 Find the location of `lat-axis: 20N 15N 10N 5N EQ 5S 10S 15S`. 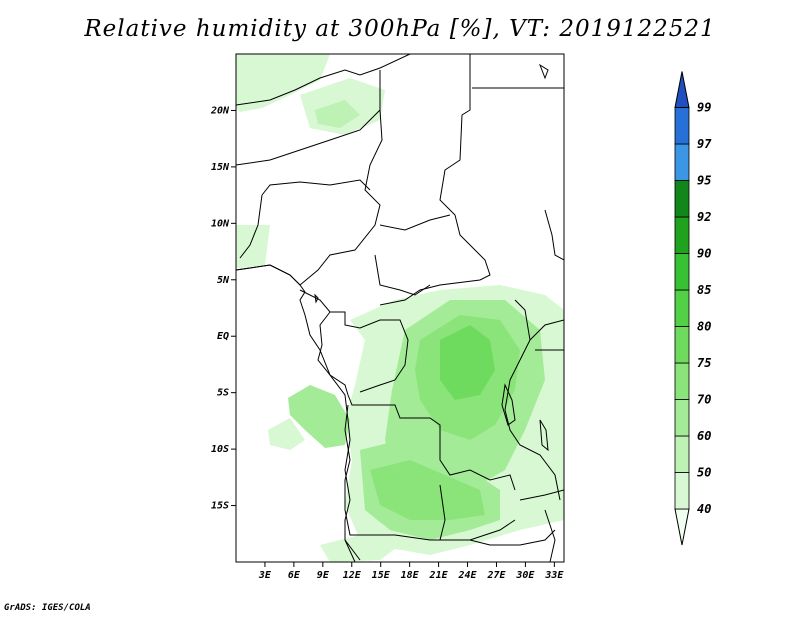

lat-axis: 20N 15N 10N 5N EQ 5S 10S 15S is located at coordinates (223, 308).